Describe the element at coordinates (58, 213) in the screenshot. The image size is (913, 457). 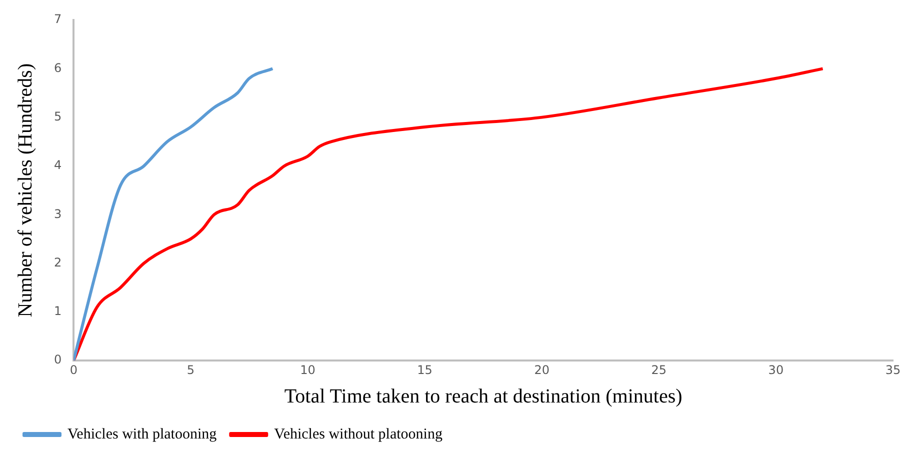
I see `y-tick-label: 3` at that location.